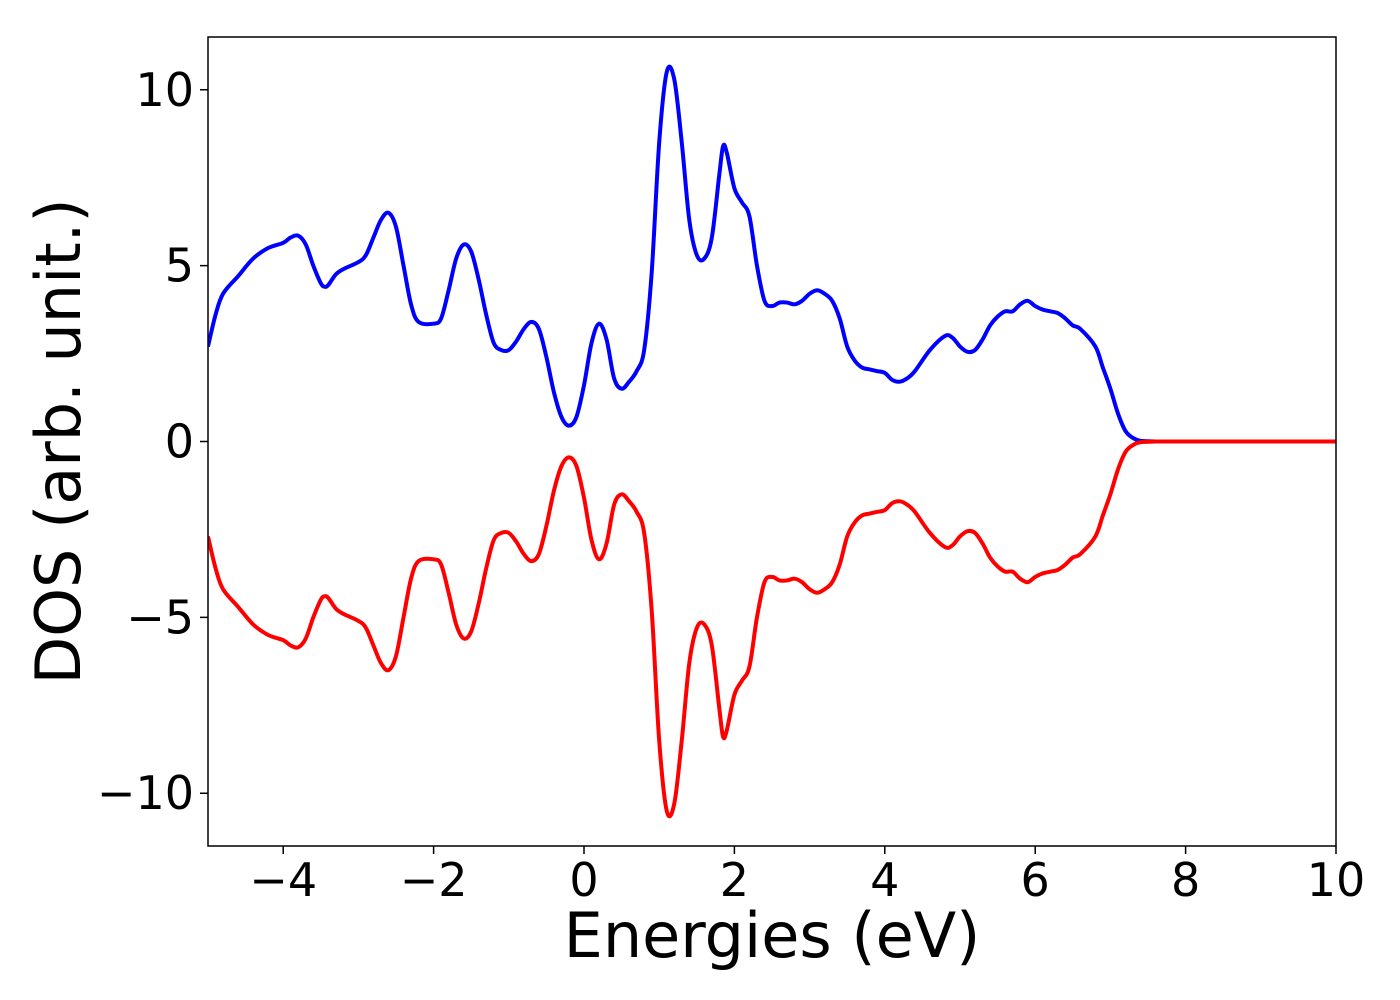 The height and width of the screenshot is (1000, 1400). I want to click on y-tick-label: 0, so click(179, 442).